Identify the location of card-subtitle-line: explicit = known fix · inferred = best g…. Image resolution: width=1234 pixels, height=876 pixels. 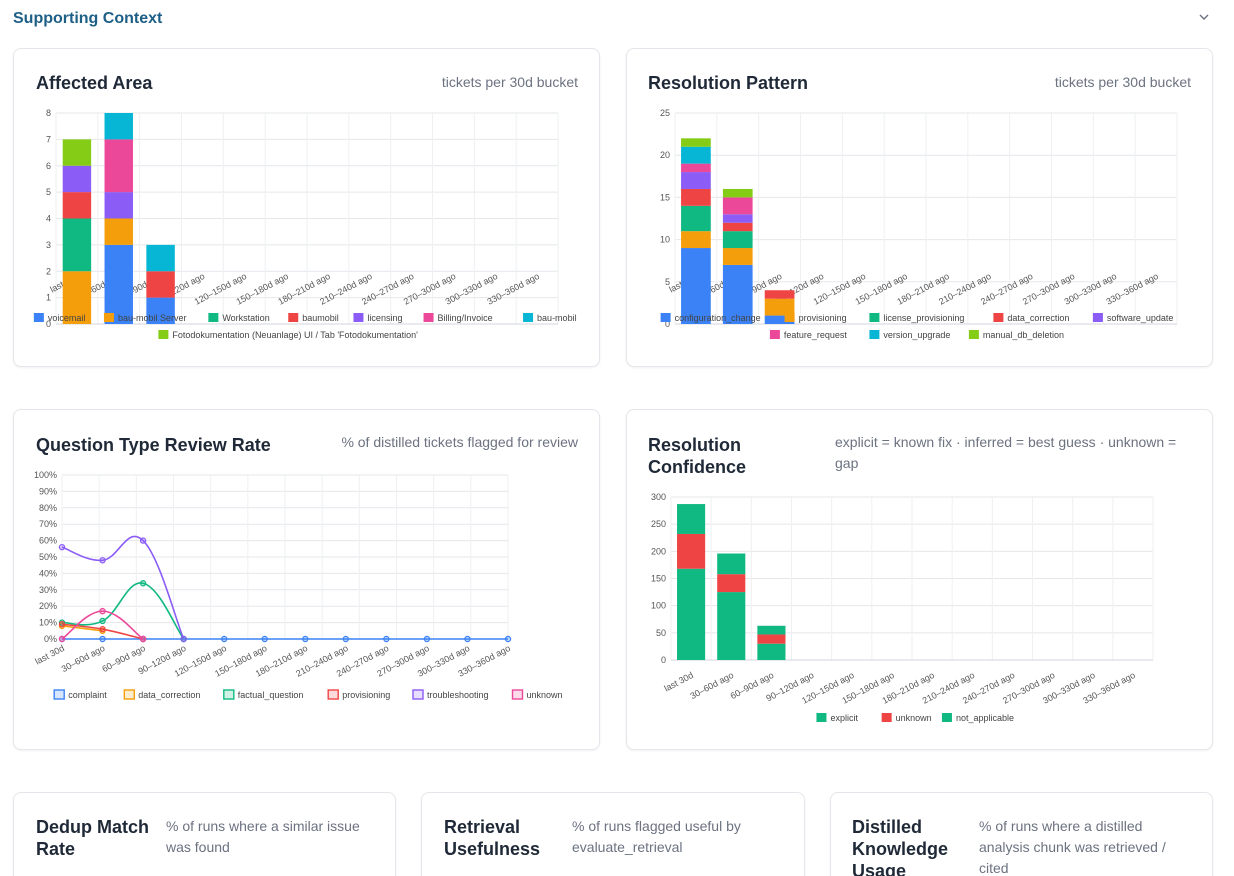
(1006, 442).